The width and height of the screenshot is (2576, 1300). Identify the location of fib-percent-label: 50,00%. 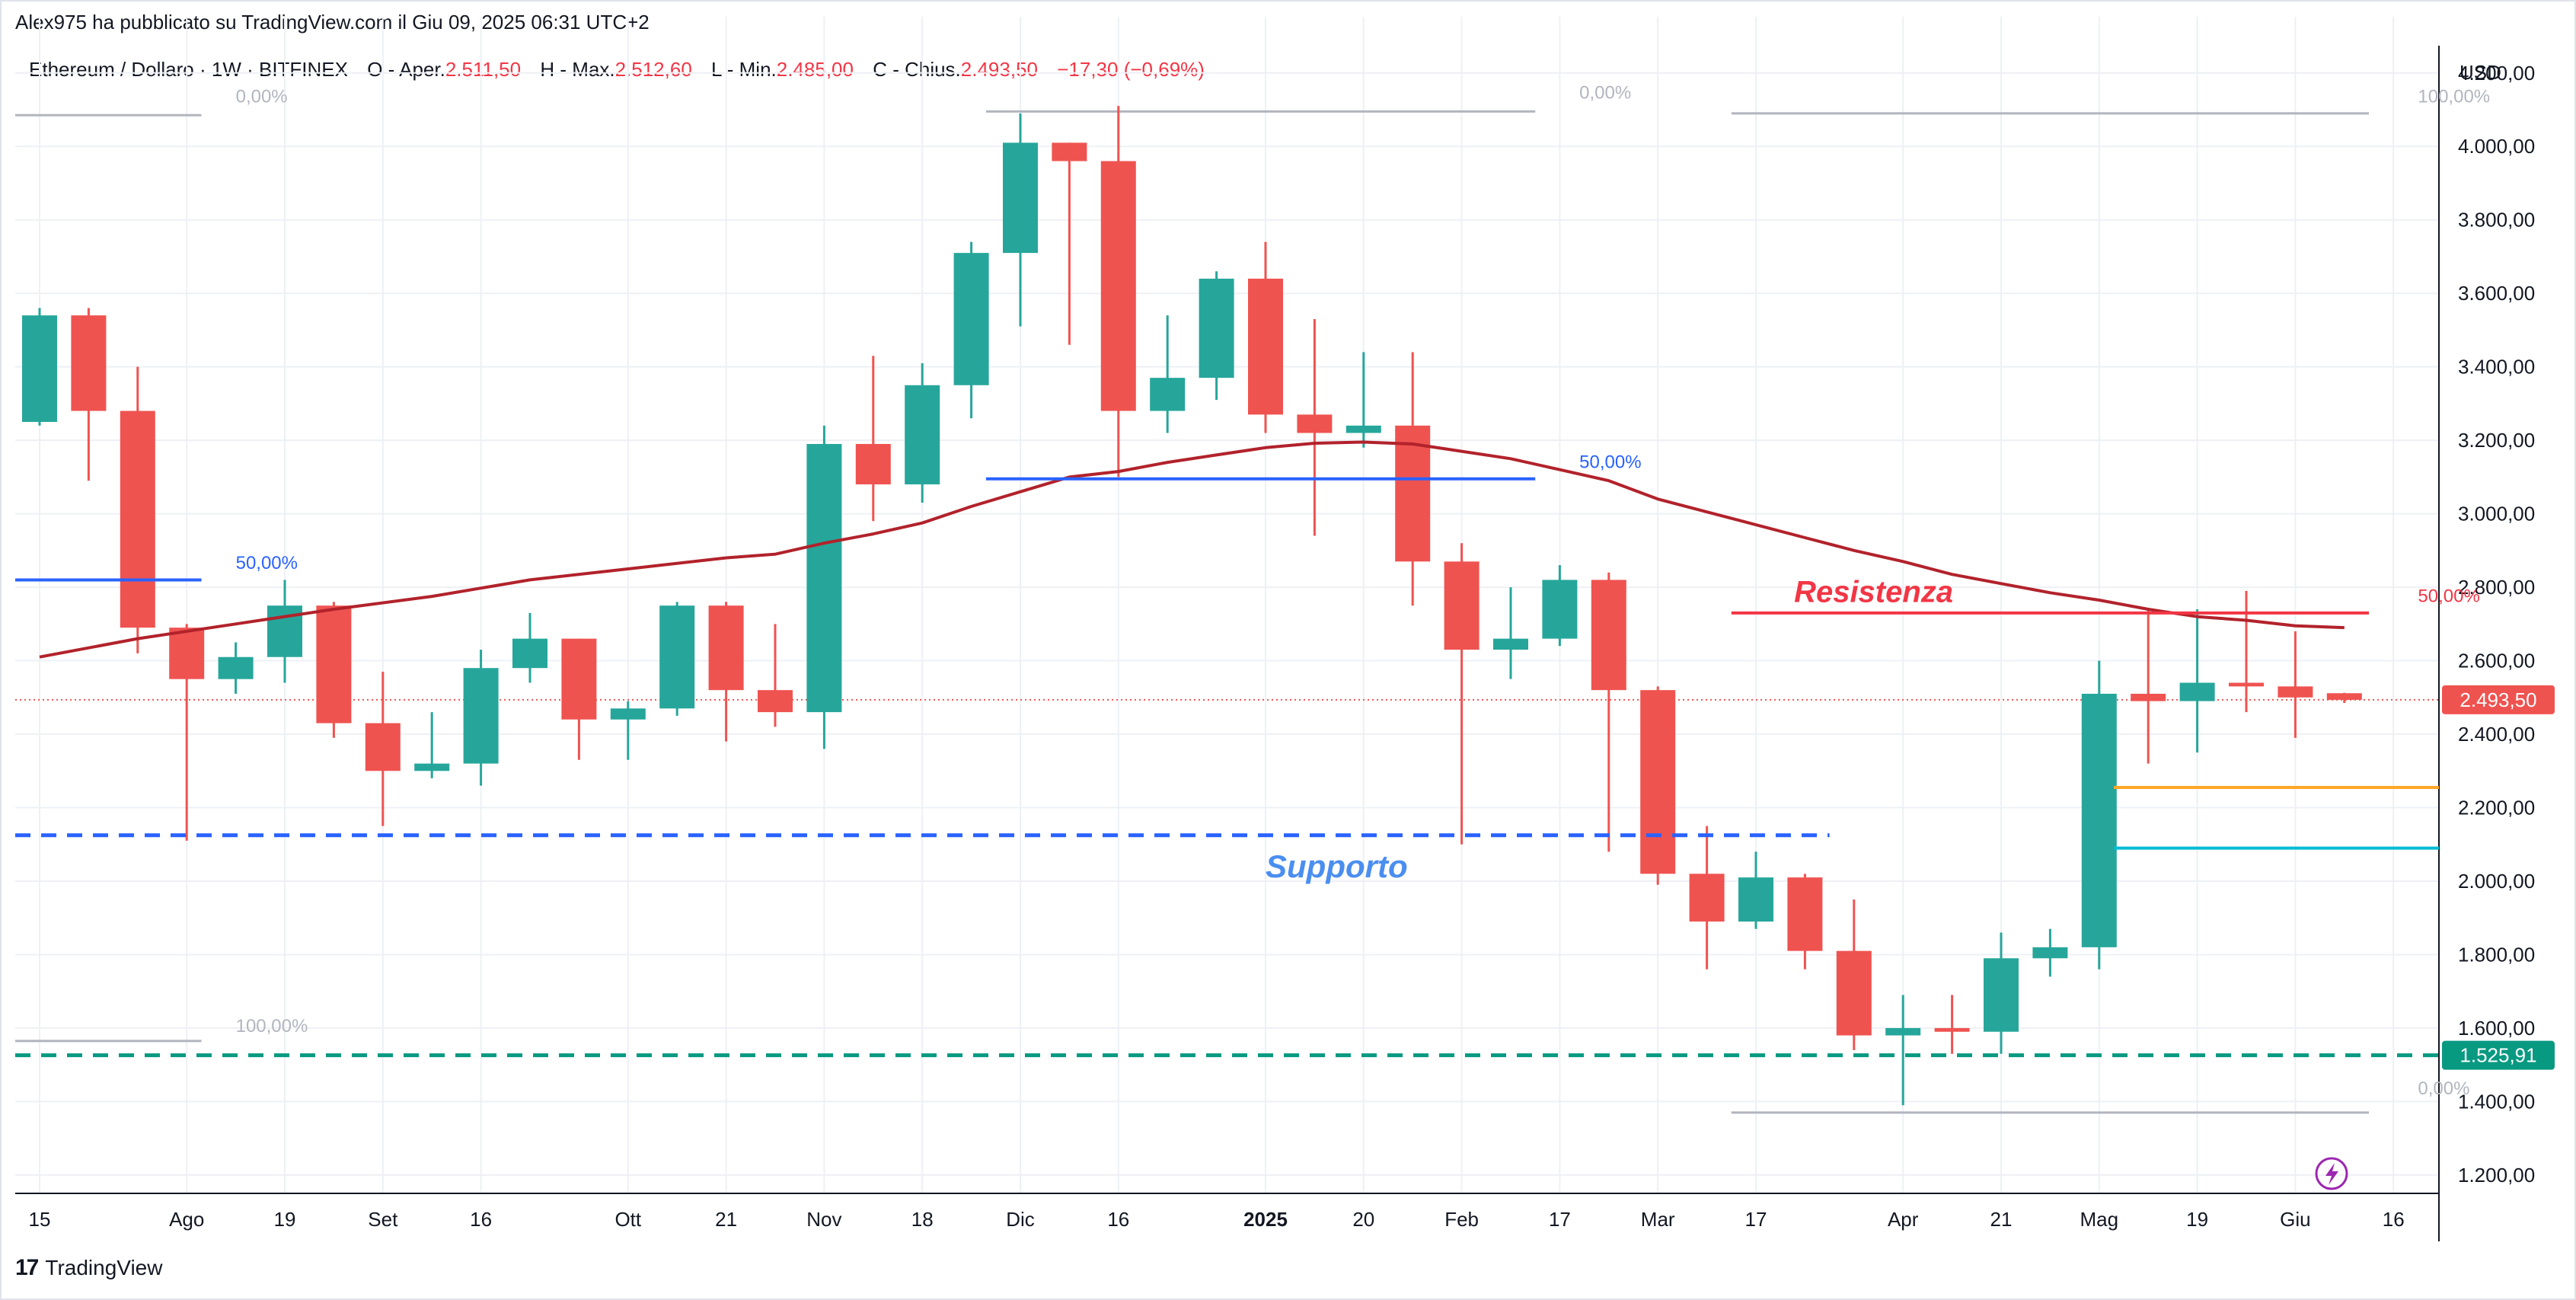
(267, 563).